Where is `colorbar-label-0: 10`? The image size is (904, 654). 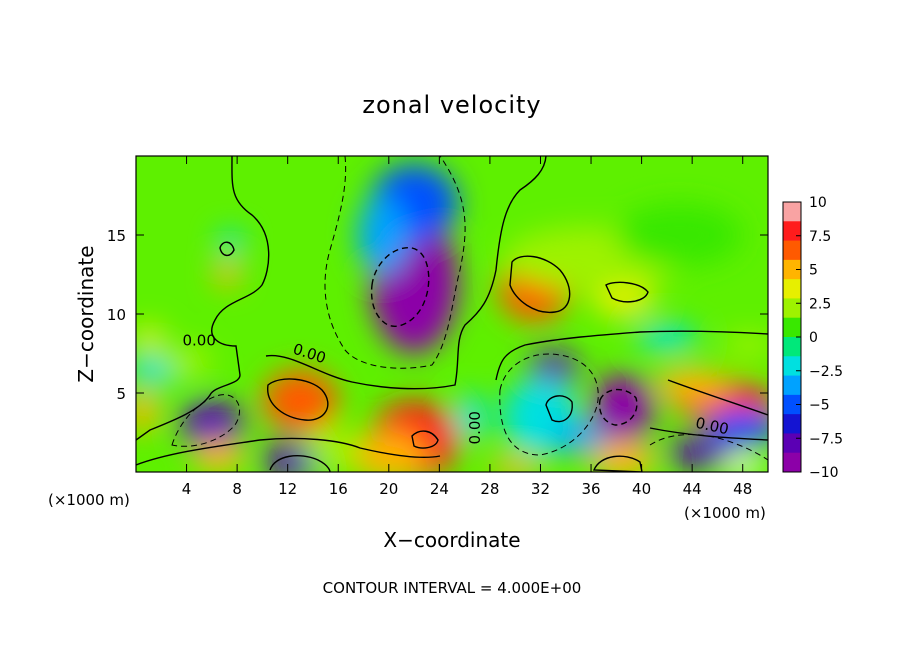
colorbar-label-0: 10 is located at coordinates (818, 203).